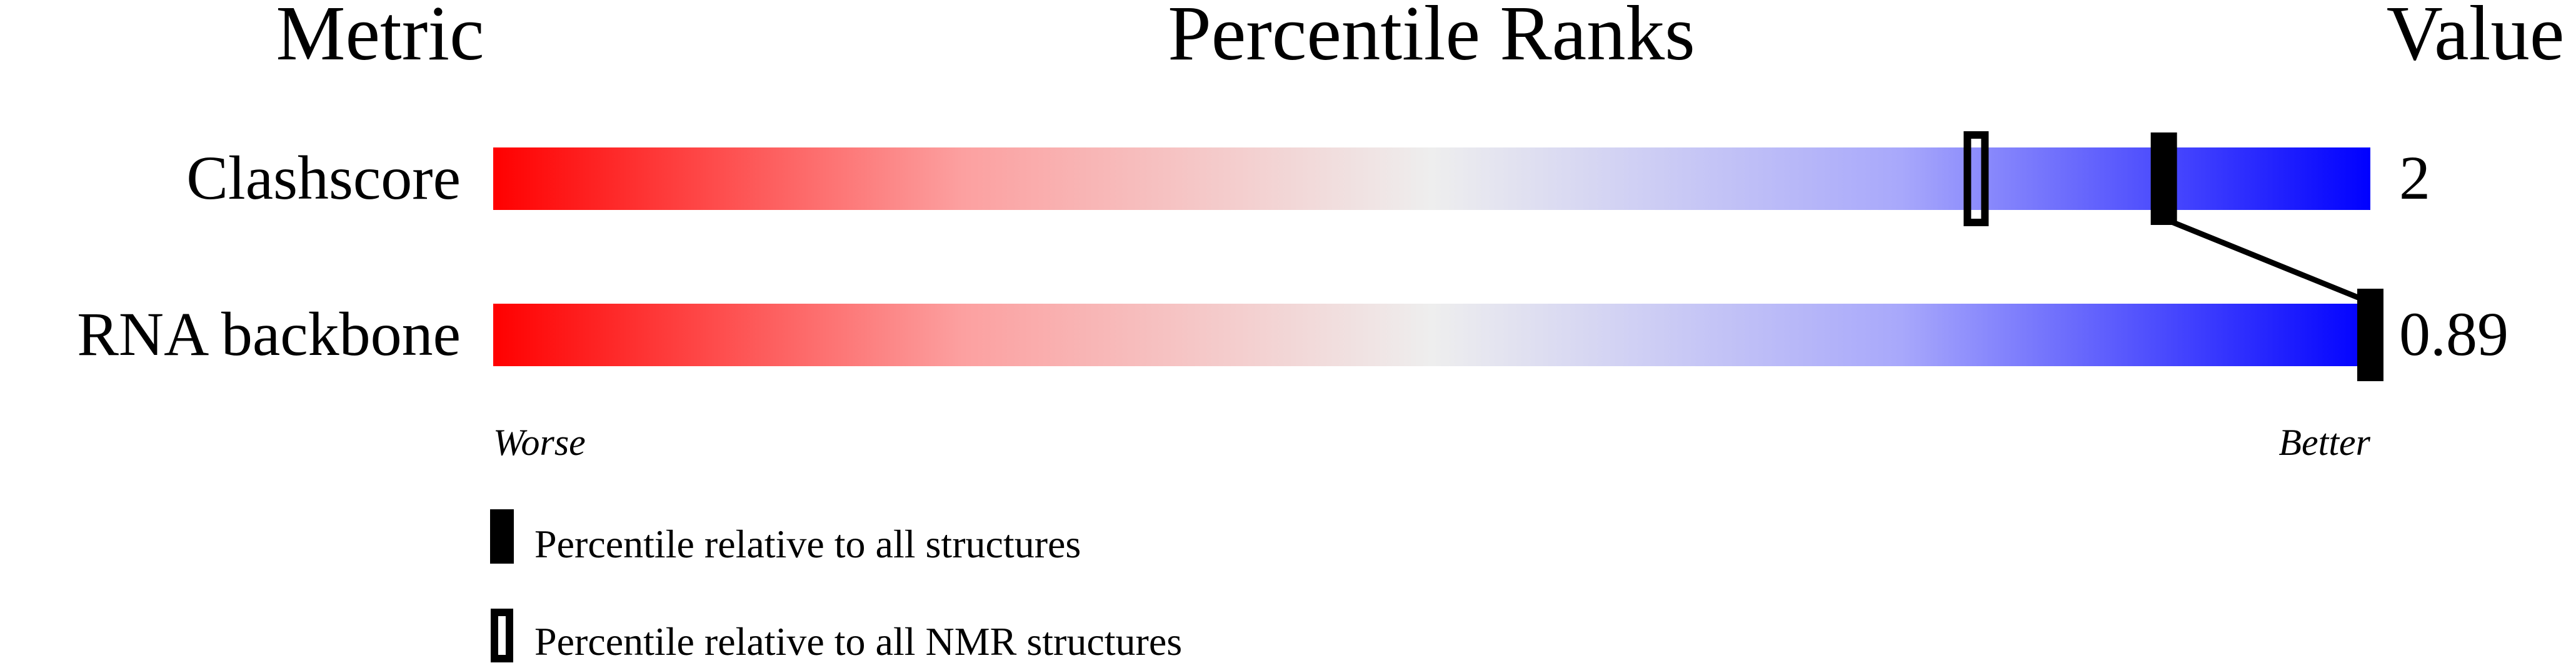  What do you see at coordinates (323, 177) in the screenshot?
I see `metric-label: Clashscore` at bounding box center [323, 177].